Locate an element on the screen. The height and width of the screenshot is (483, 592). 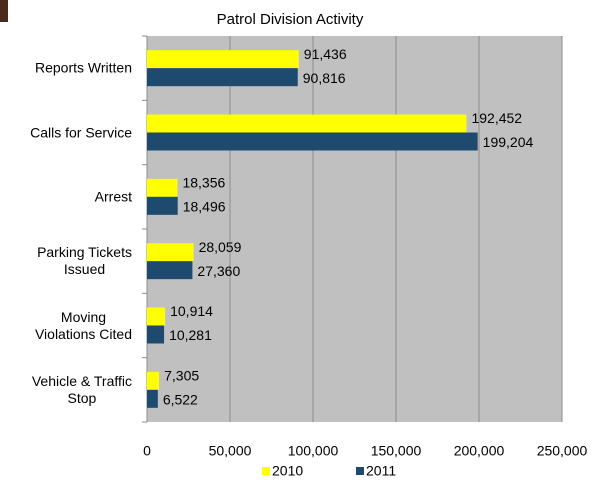
value-label: 199,204 is located at coordinates (508, 142).